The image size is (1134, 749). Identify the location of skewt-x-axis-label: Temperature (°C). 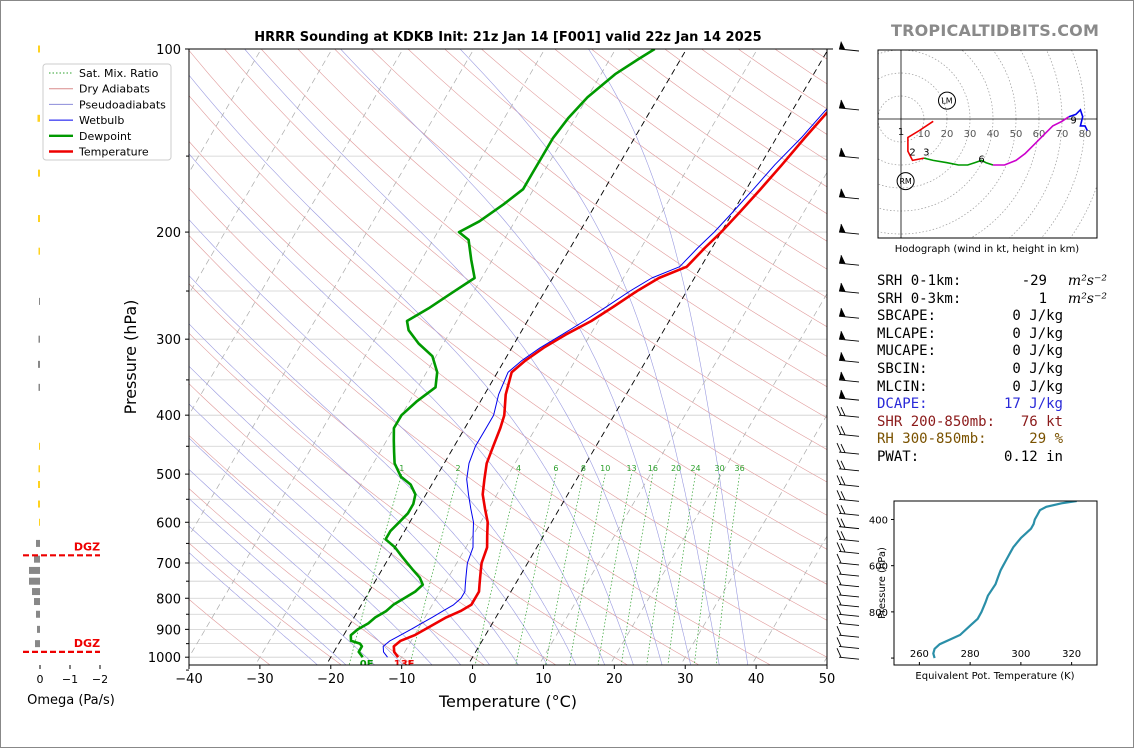
(507, 701).